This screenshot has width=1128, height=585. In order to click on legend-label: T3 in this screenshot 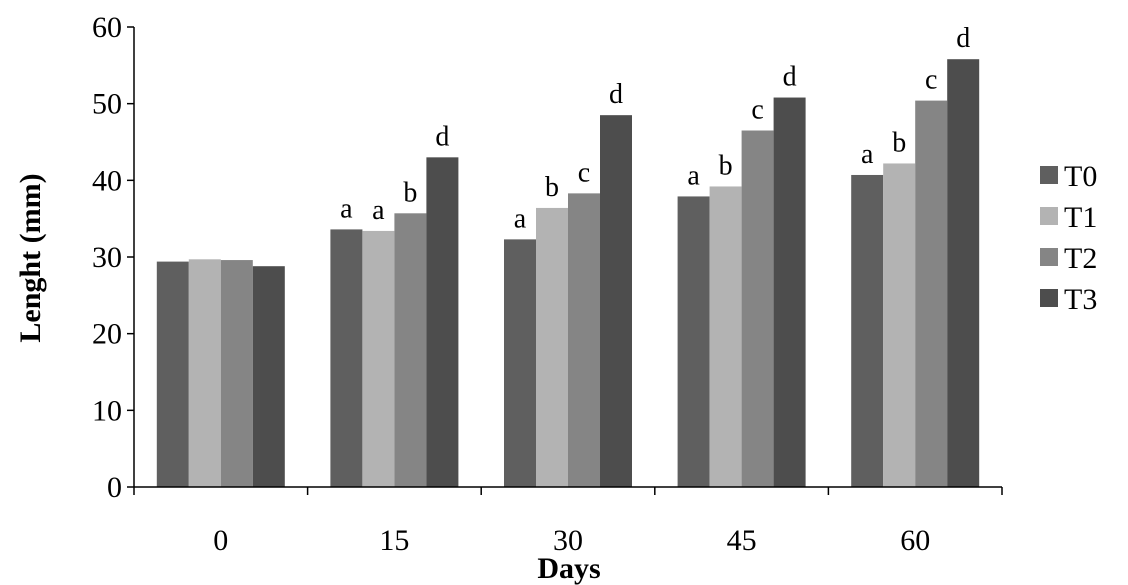, I will do `click(1080, 299)`.